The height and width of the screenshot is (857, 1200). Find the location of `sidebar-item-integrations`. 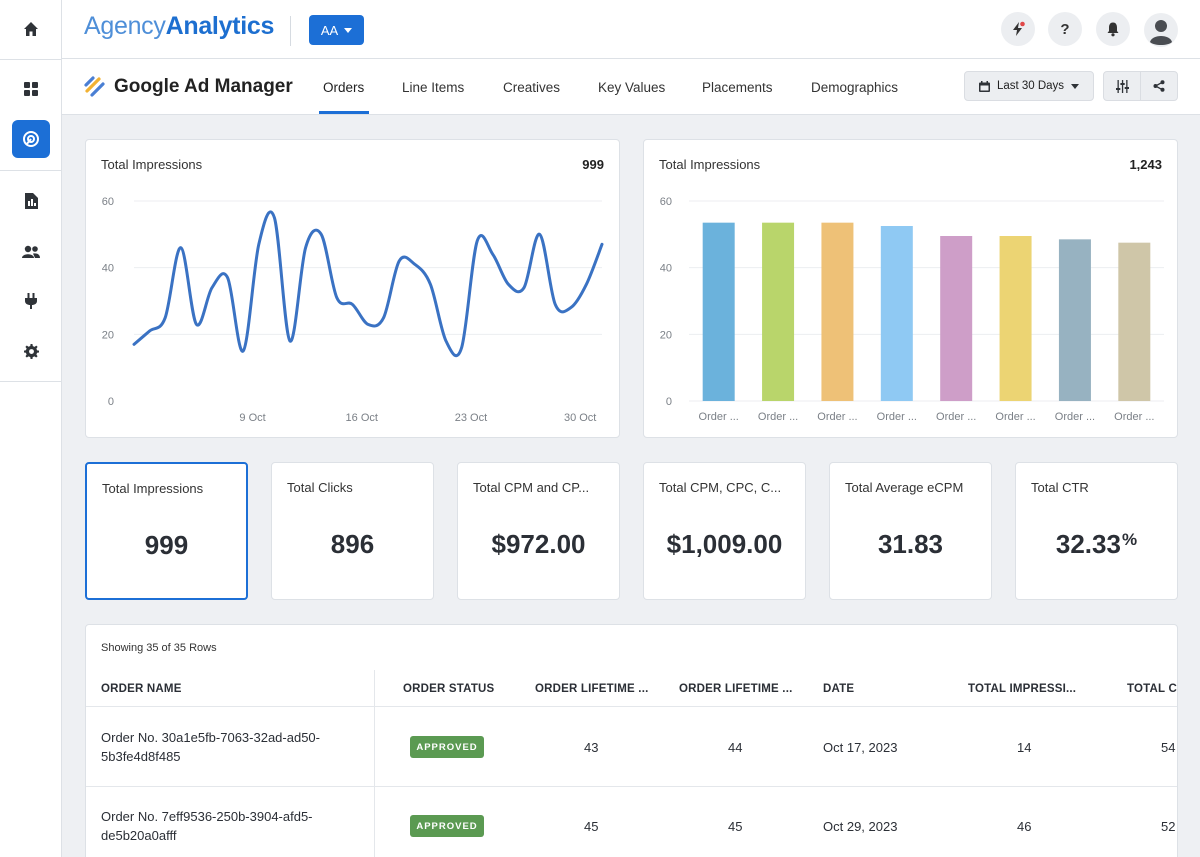

sidebar-item-integrations is located at coordinates (31, 139).